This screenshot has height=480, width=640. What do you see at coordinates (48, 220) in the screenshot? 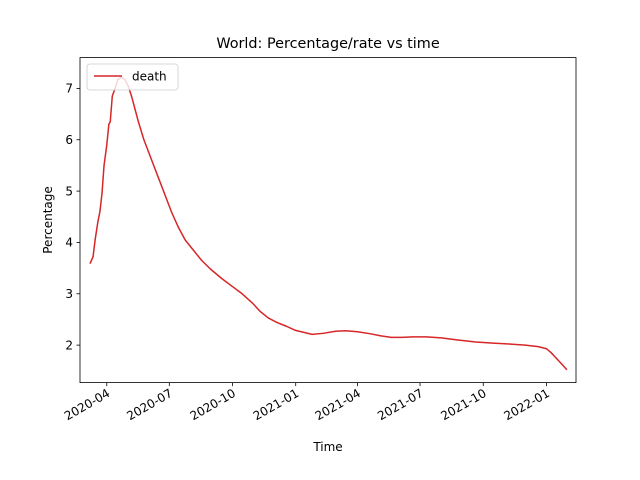
I see `y-axis-label: Percentage` at bounding box center [48, 220].